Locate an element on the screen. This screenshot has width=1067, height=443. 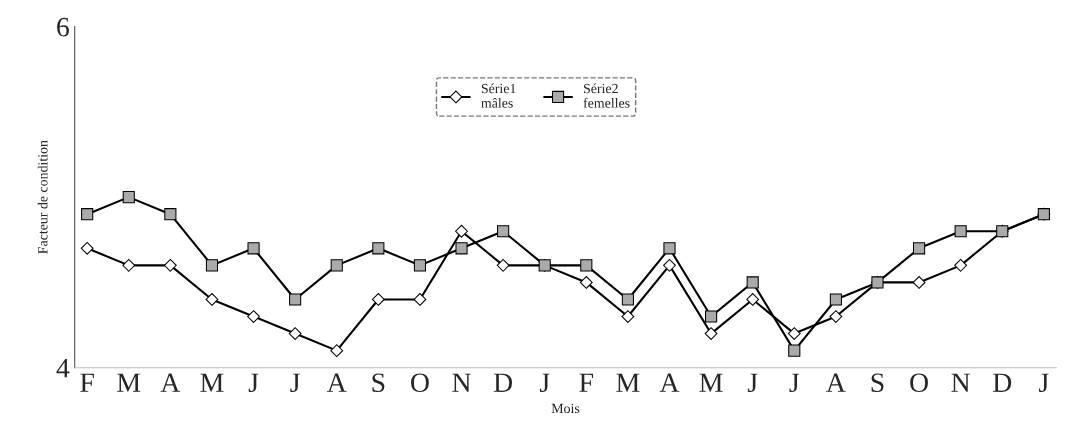
y-tick-label: 4 is located at coordinates (63, 368).